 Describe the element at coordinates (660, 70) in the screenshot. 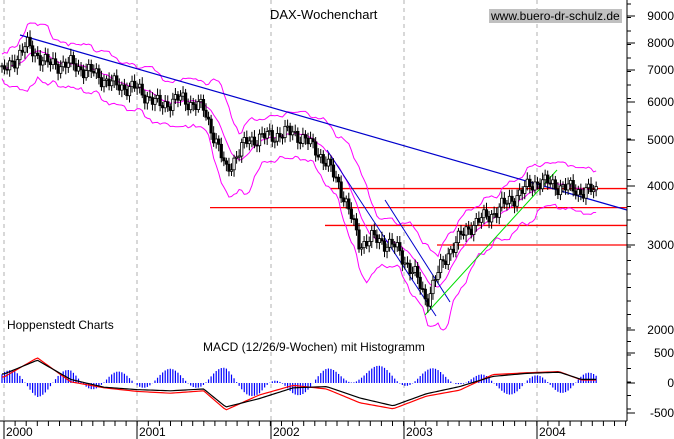

I see `y-tick-label: 7000` at that location.